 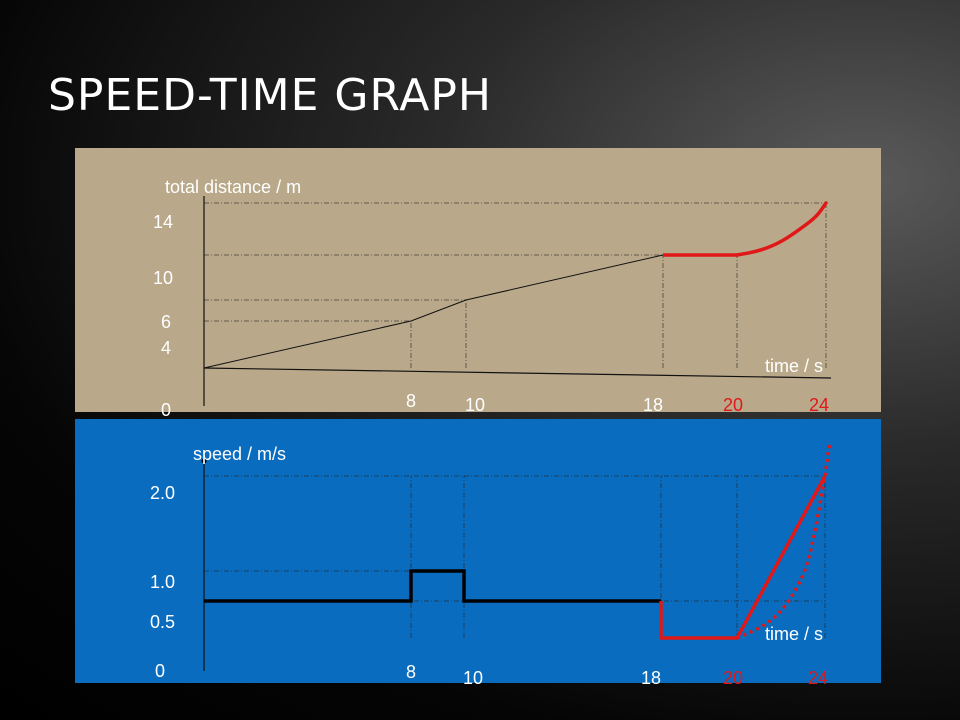 What do you see at coordinates (270, 95) in the screenshot?
I see `slide-title: SPEED-TIME GRAPH` at bounding box center [270, 95].